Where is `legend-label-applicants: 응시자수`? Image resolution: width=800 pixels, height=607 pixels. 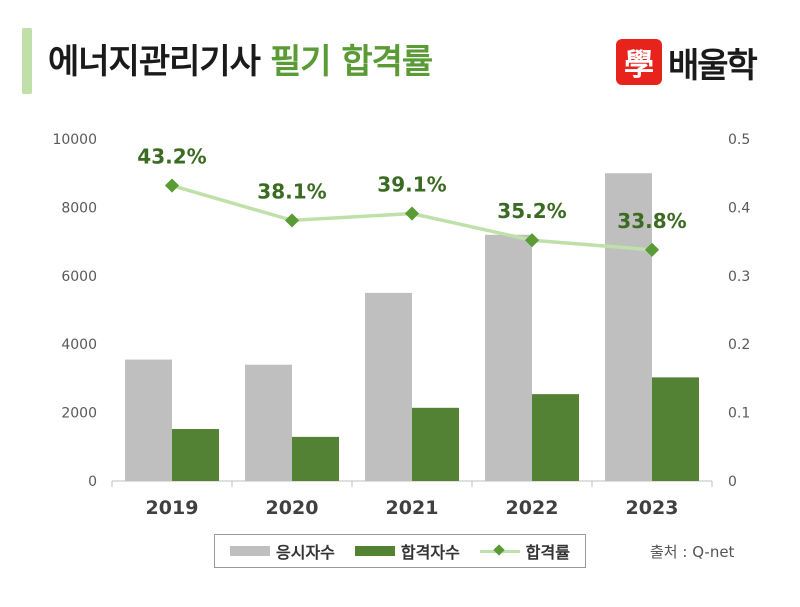
legend-label-applicants: 응시자수 is located at coordinates (305, 552).